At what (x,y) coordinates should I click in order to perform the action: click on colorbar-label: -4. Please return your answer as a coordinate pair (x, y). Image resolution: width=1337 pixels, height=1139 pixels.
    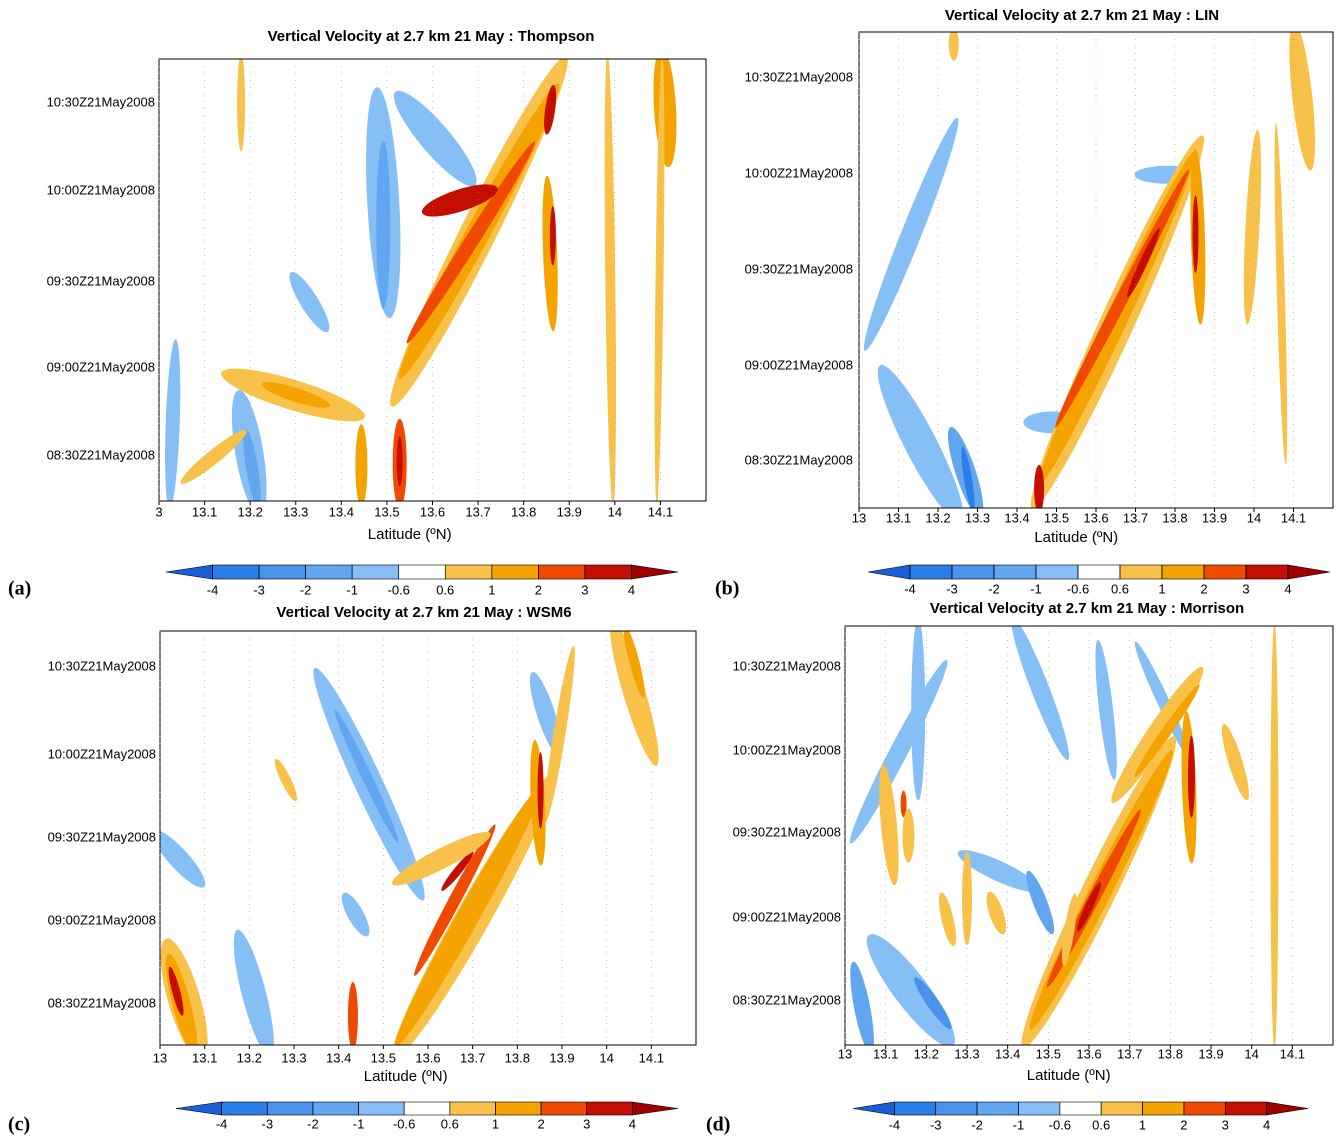
    Looking at the image, I should click on (895, 1124).